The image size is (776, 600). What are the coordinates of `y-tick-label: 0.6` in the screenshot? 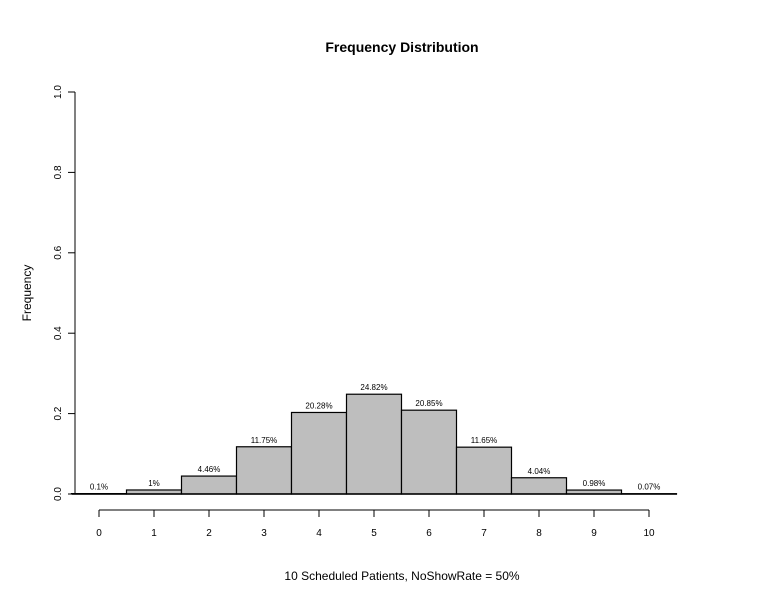 It's located at (58, 252).